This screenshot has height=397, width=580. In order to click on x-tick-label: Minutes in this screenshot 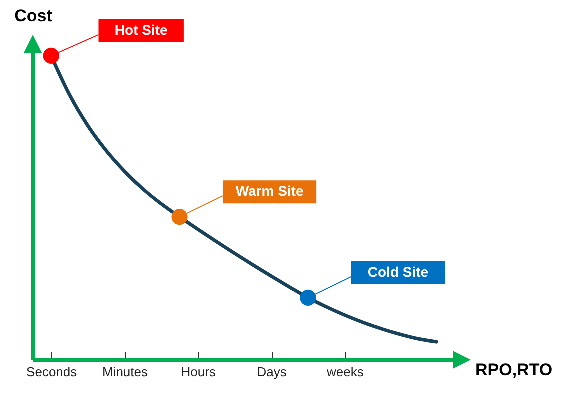, I will do `click(125, 372)`.